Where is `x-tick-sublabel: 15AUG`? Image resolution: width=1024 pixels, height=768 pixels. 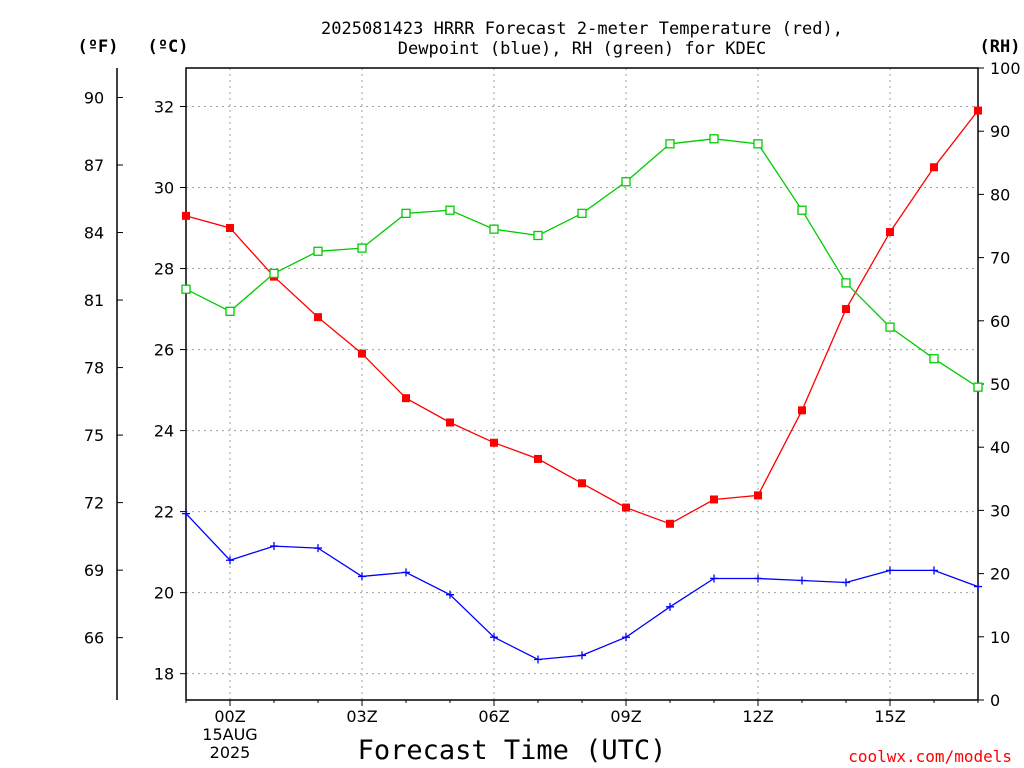 x-tick-sublabel: 15AUG is located at coordinates (229, 734).